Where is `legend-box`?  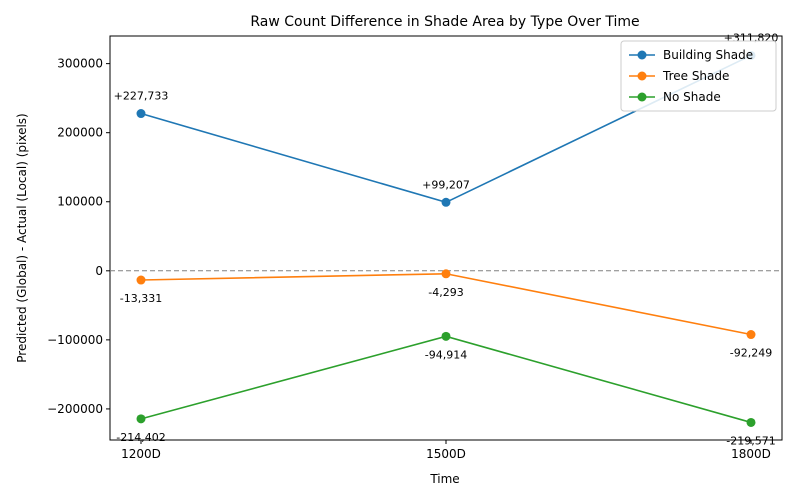 legend-box is located at coordinates (698, 76).